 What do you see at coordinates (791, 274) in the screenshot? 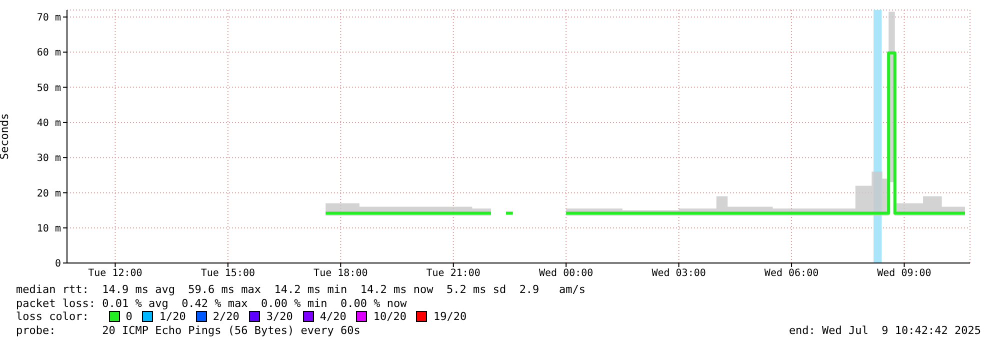
I see `x-tick-label: Wed 06:00` at bounding box center [791, 274].